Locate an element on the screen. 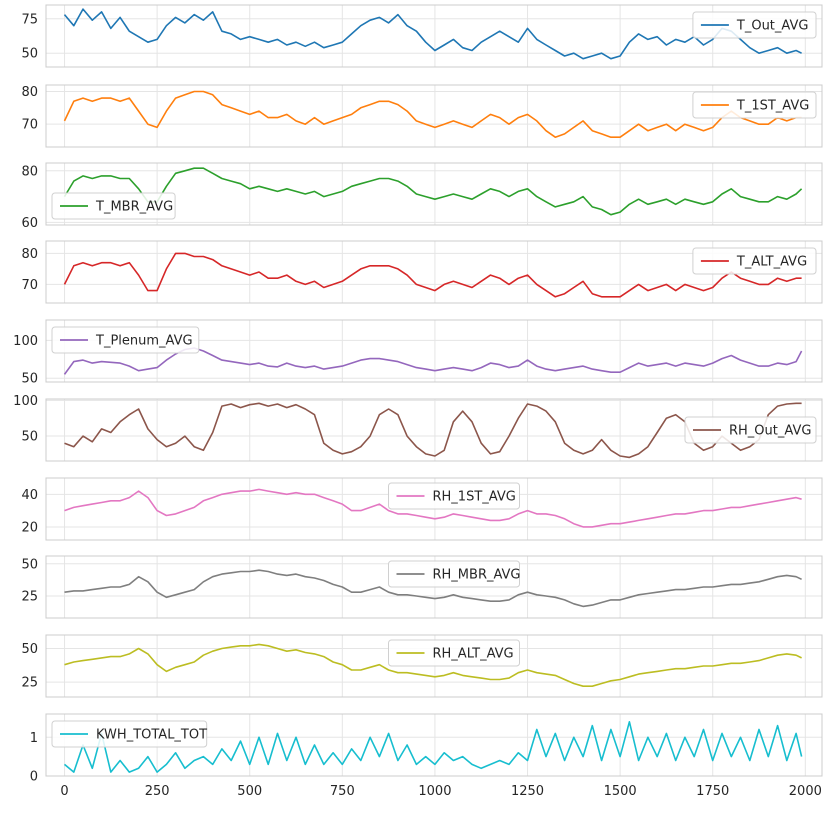 Image resolution: width=831 pixels, height=813 pixels. y-tick-label: 40 is located at coordinates (29, 495).